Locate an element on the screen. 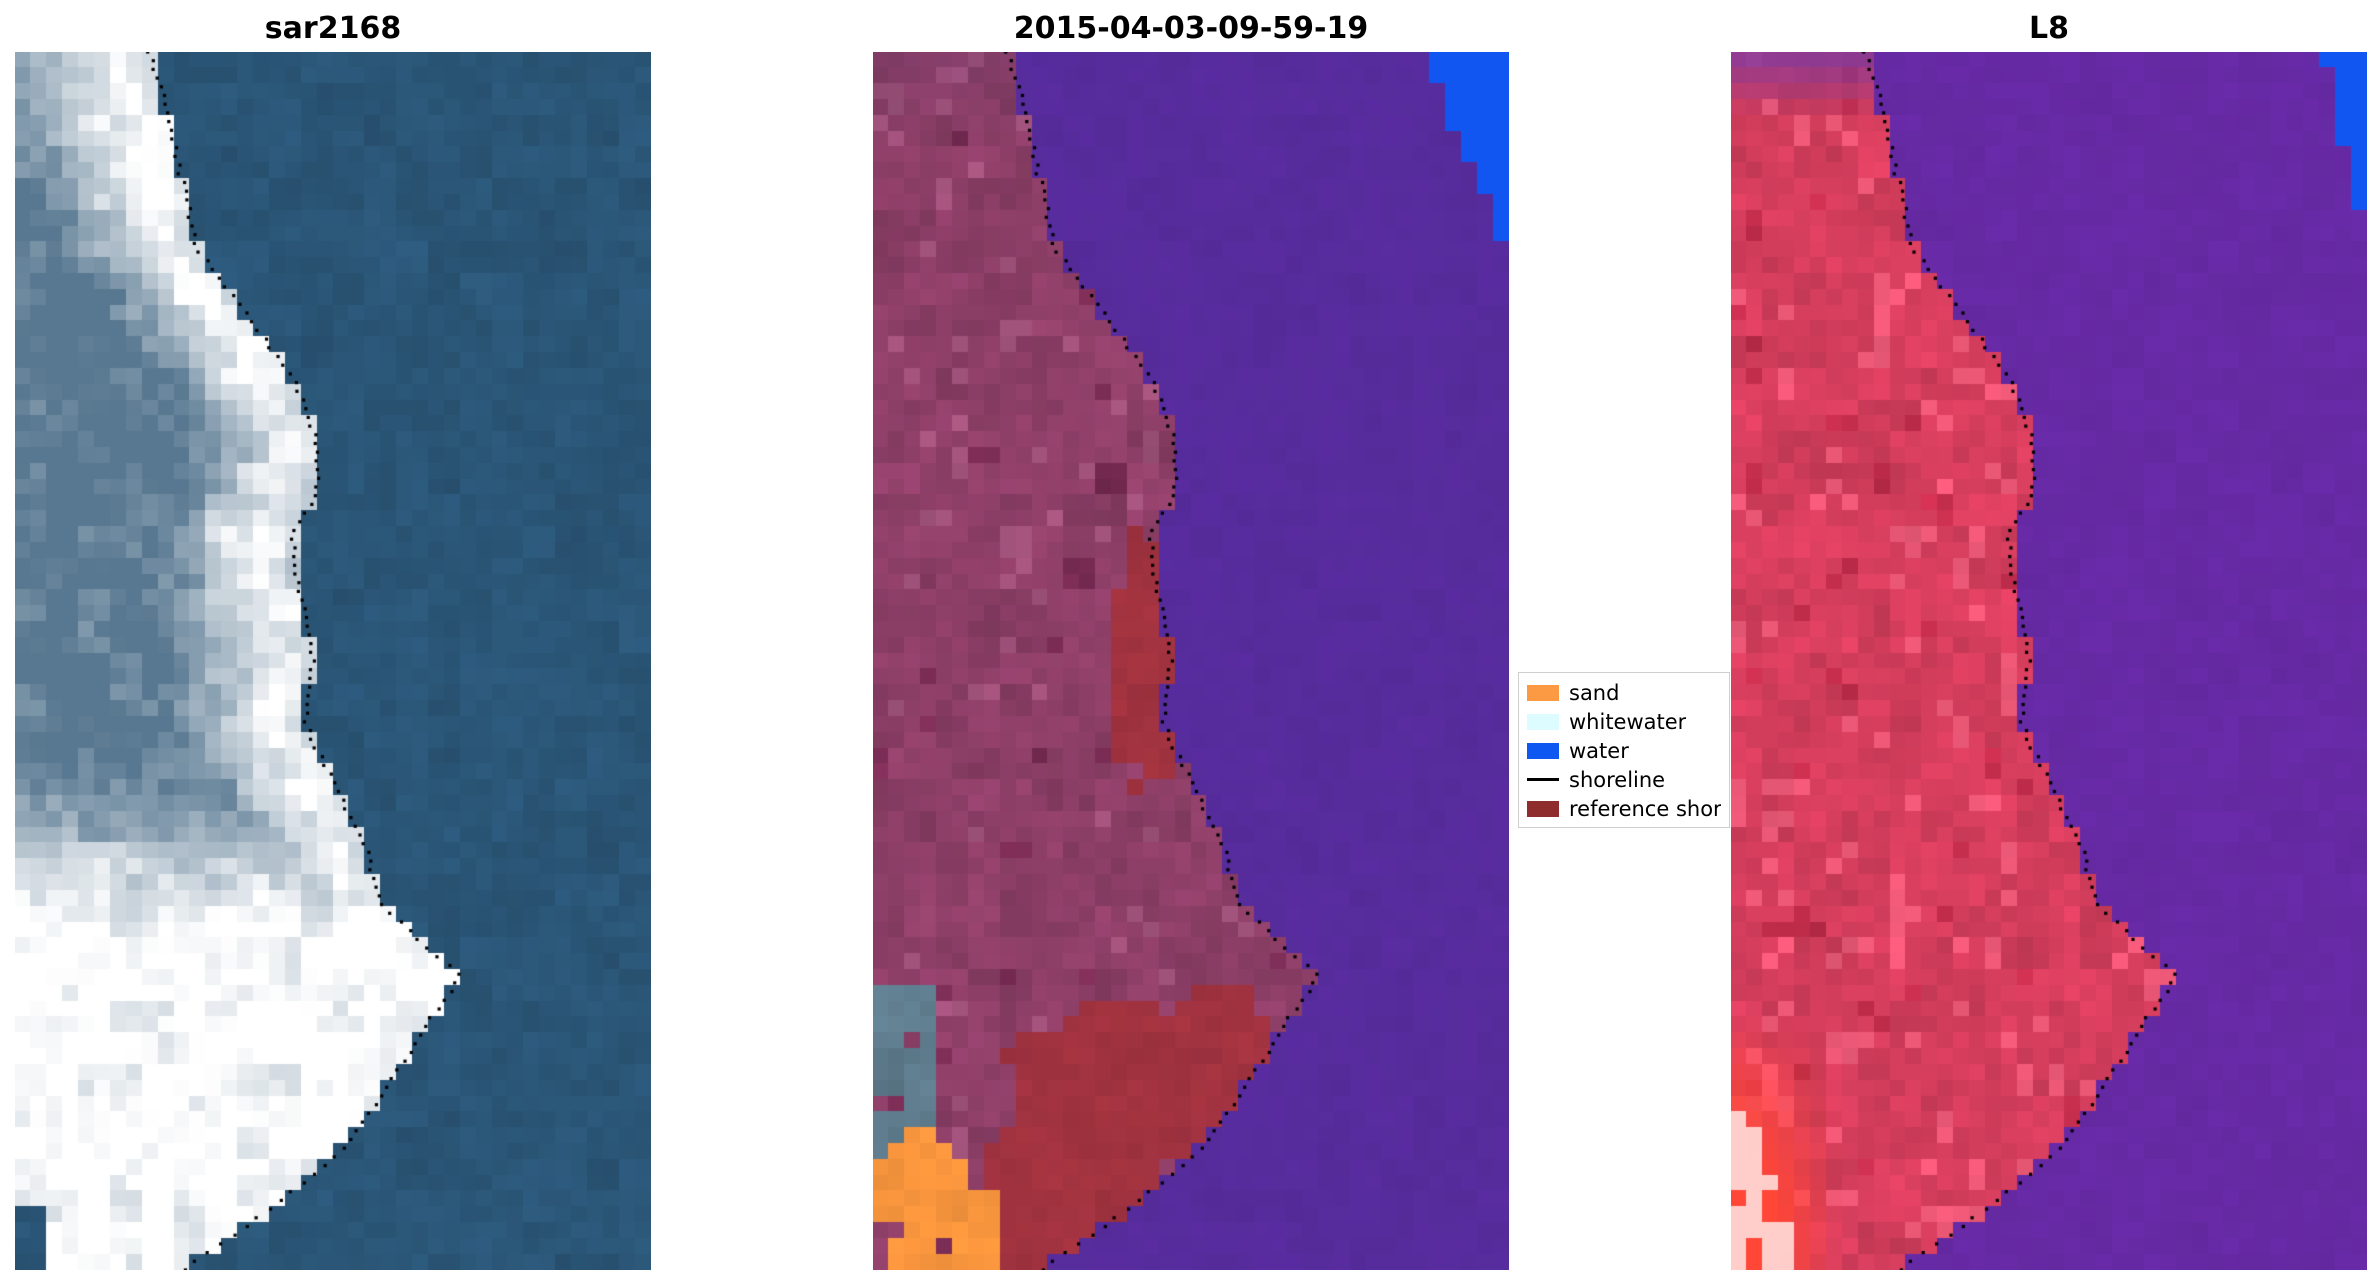  panel-l8-title: L8 is located at coordinates (2049, 28).